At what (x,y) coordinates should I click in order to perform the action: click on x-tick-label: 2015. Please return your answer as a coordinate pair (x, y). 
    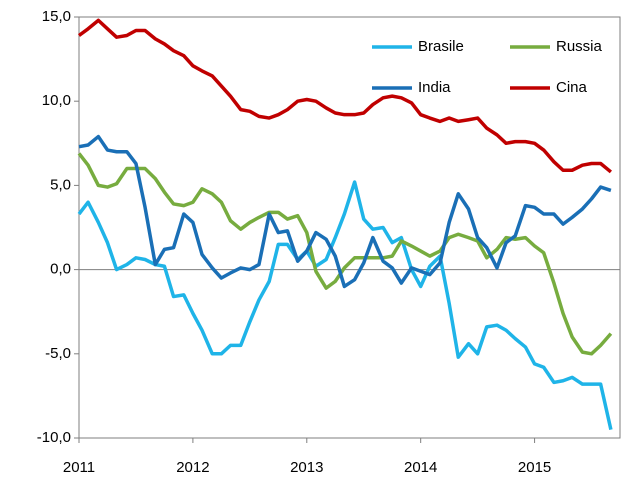
    Looking at the image, I should click on (534, 467).